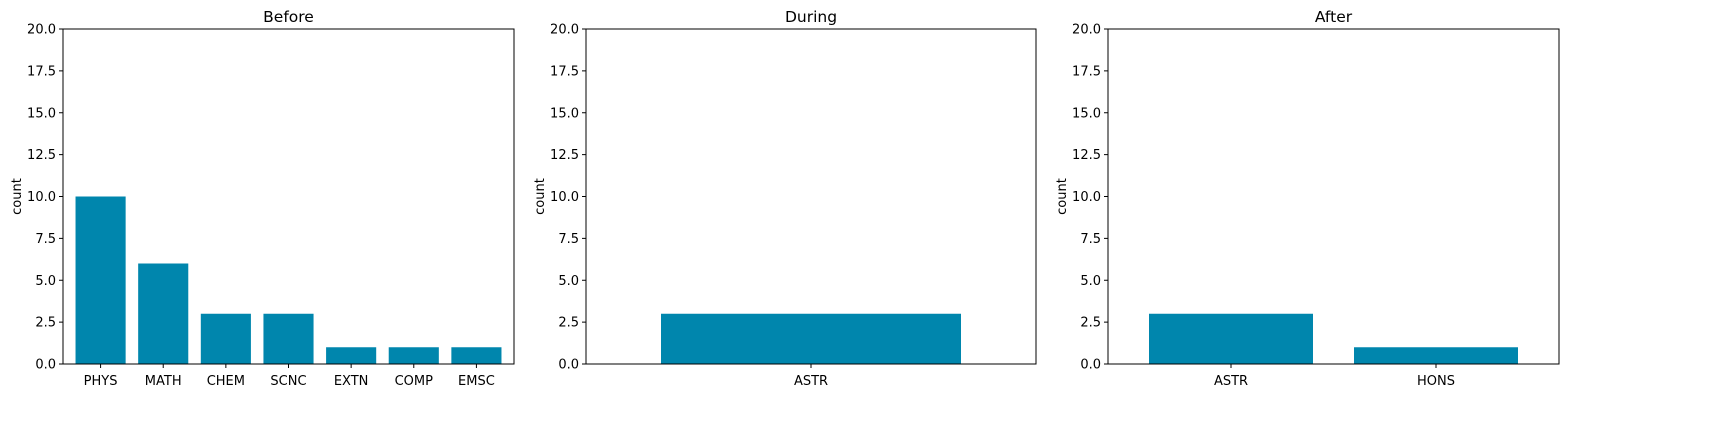 This screenshot has width=1728, height=435. Describe the element at coordinates (226, 381) in the screenshot. I see `x-tick-label: CHEM` at that location.